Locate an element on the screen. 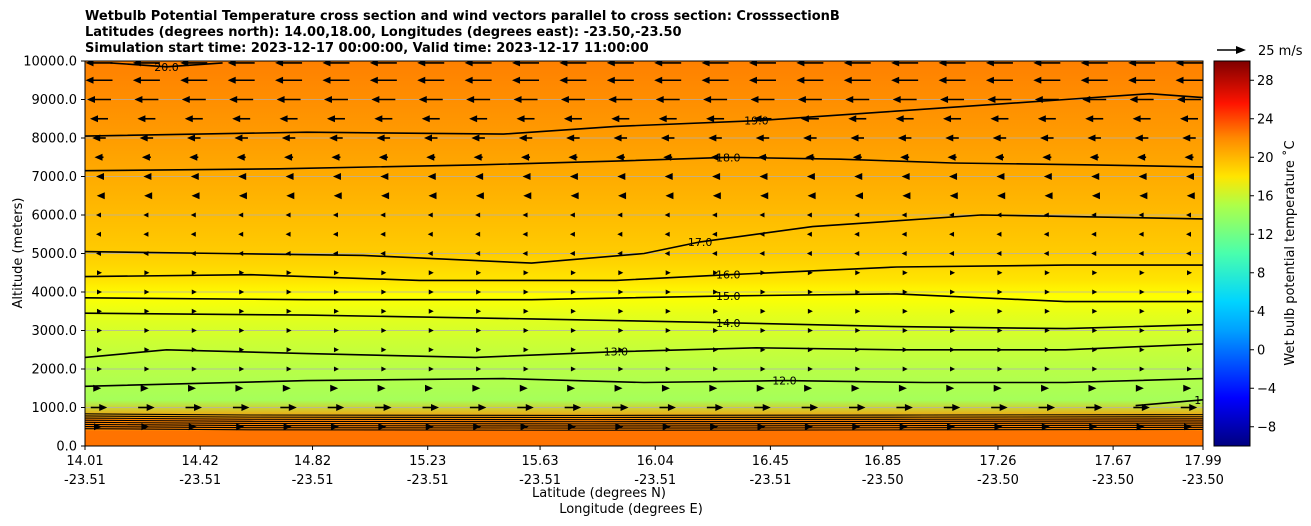 Image resolution: width=1311 pixels, height=526 pixels. colorbar-tick-label: −4 is located at coordinates (1266, 389).